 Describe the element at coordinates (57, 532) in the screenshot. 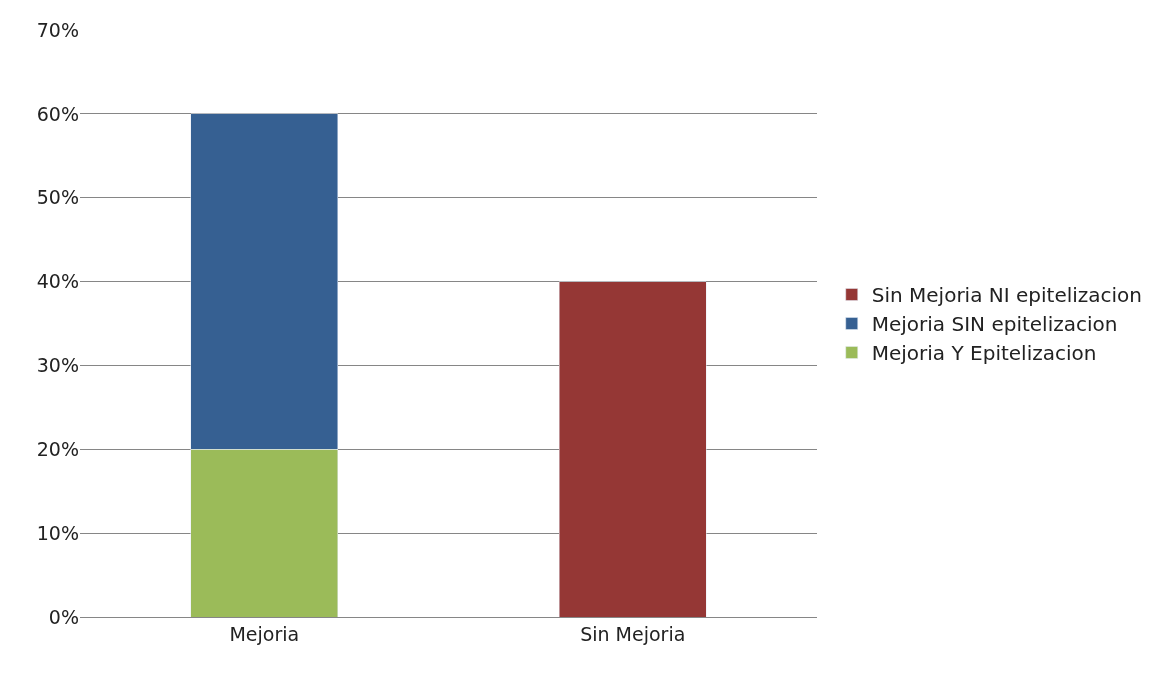

I see `y-tick-label: 10%` at that location.